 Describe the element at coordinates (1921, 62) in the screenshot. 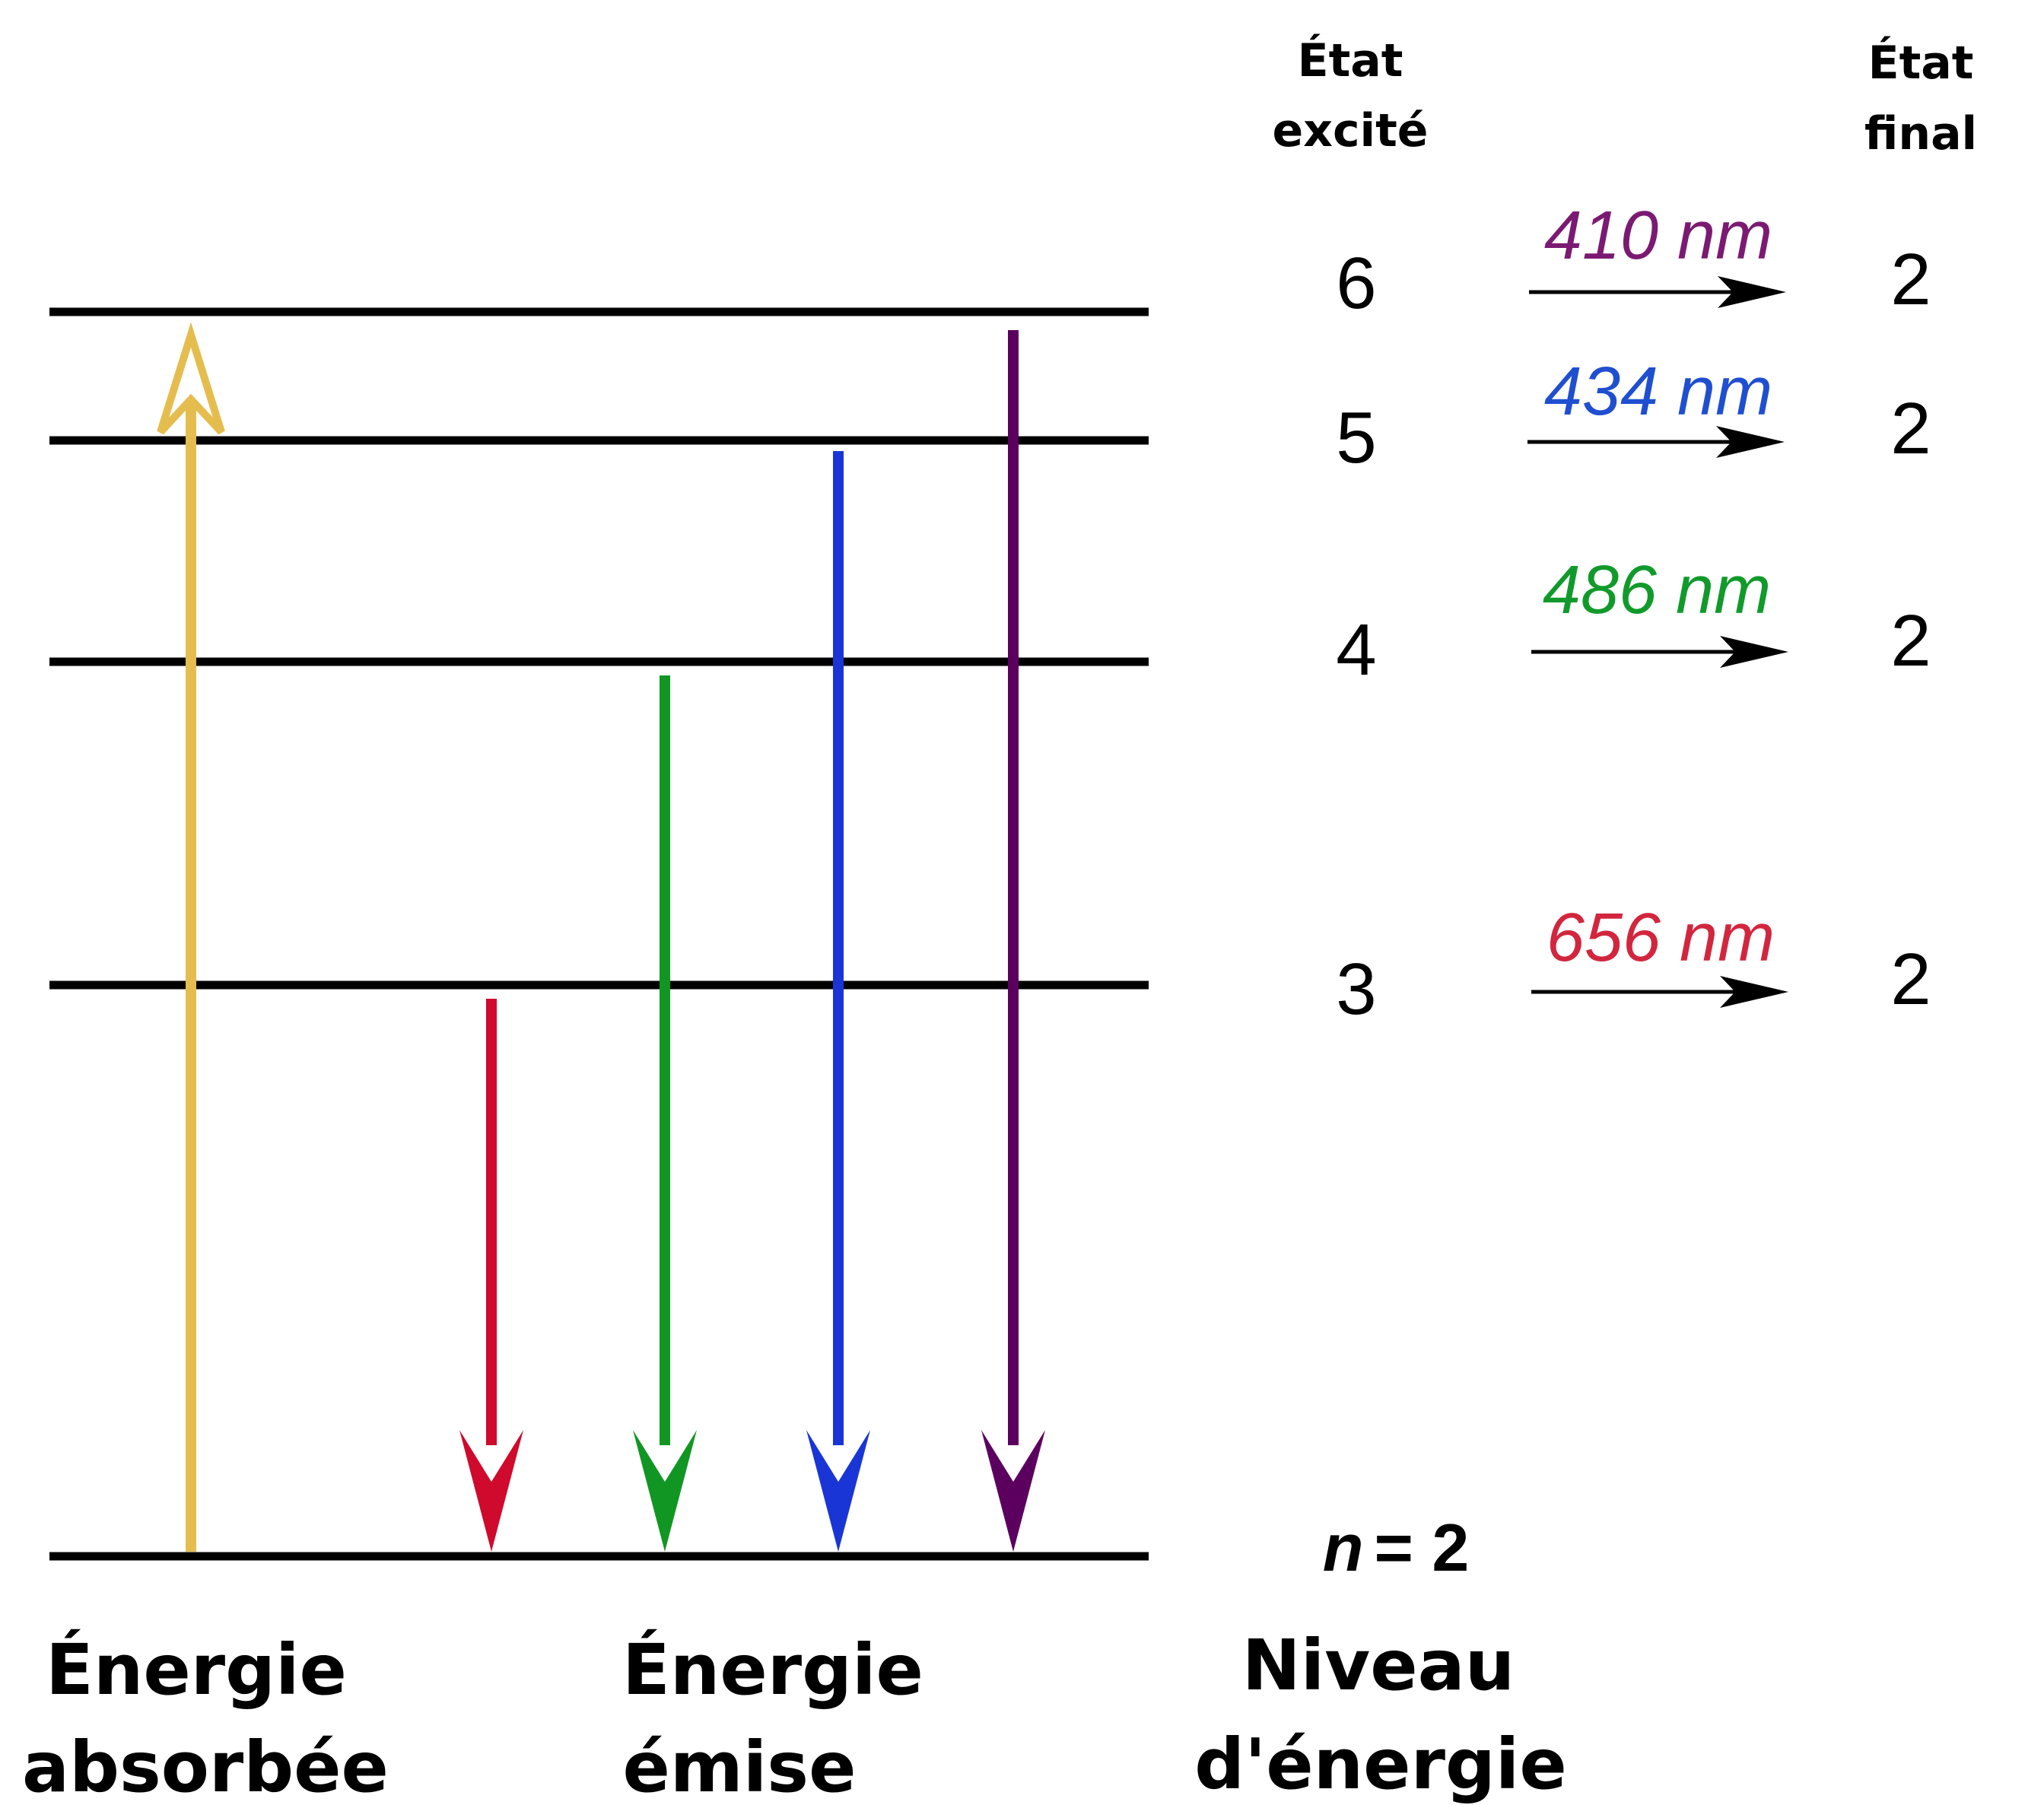

I see `final-state-header-line1: État` at that location.